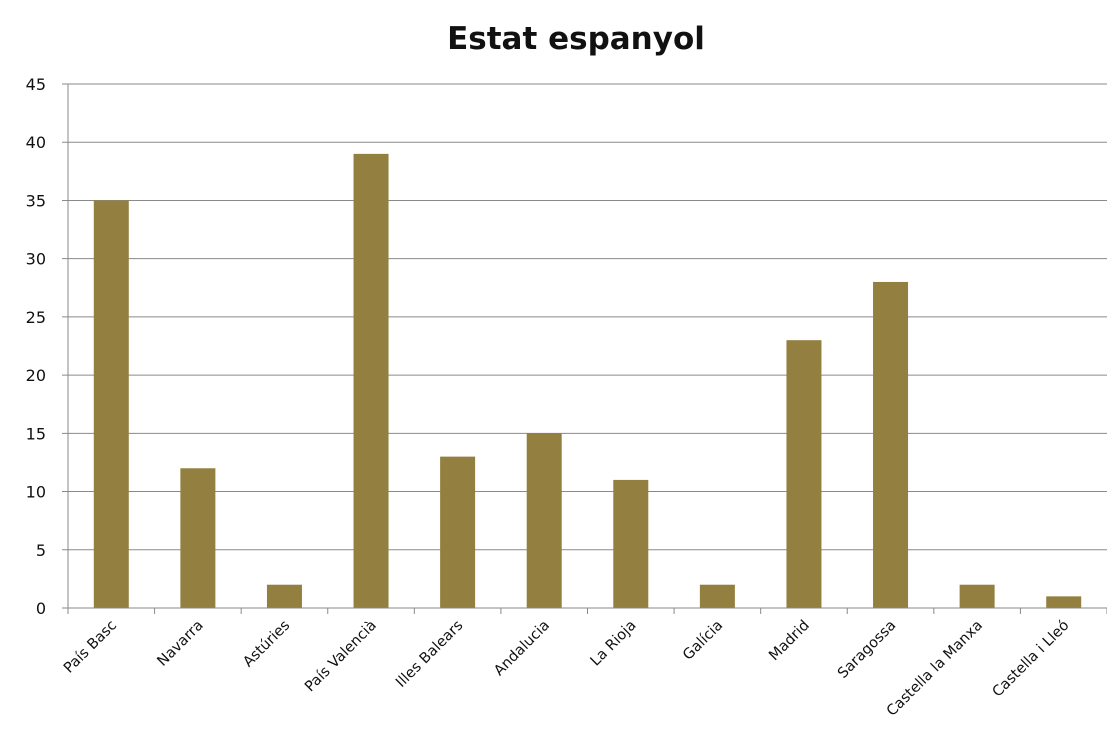 The width and height of the screenshot is (1107, 744). Describe the element at coordinates (576, 39) in the screenshot. I see `chart-title: Estat espanyol` at that location.